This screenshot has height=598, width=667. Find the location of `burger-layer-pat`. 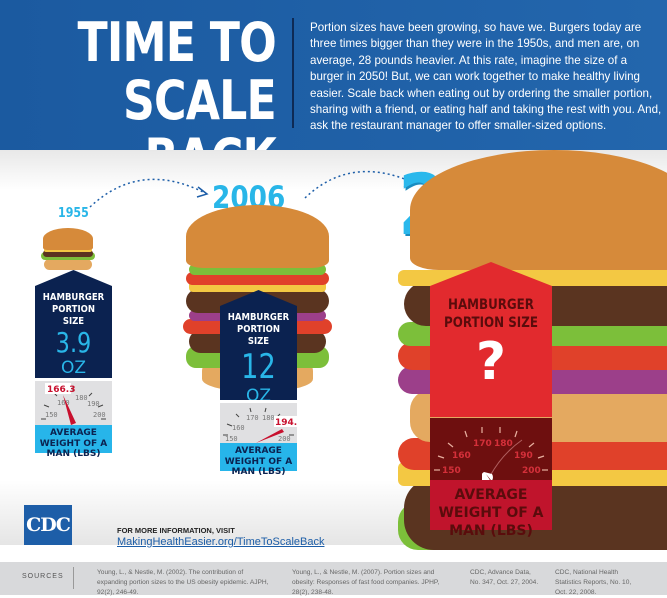

burger-layer-pat is located at coordinates (68, 254).